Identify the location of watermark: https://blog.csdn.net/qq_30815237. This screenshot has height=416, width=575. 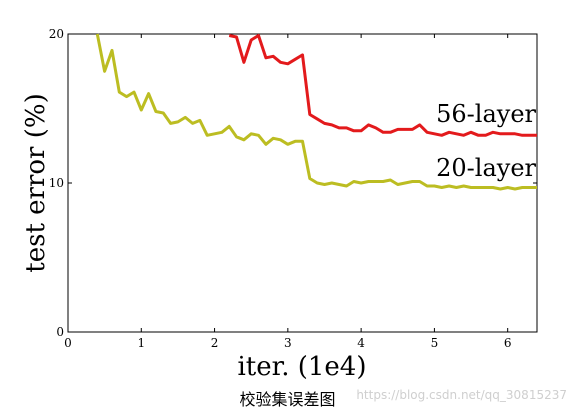
(461, 395).